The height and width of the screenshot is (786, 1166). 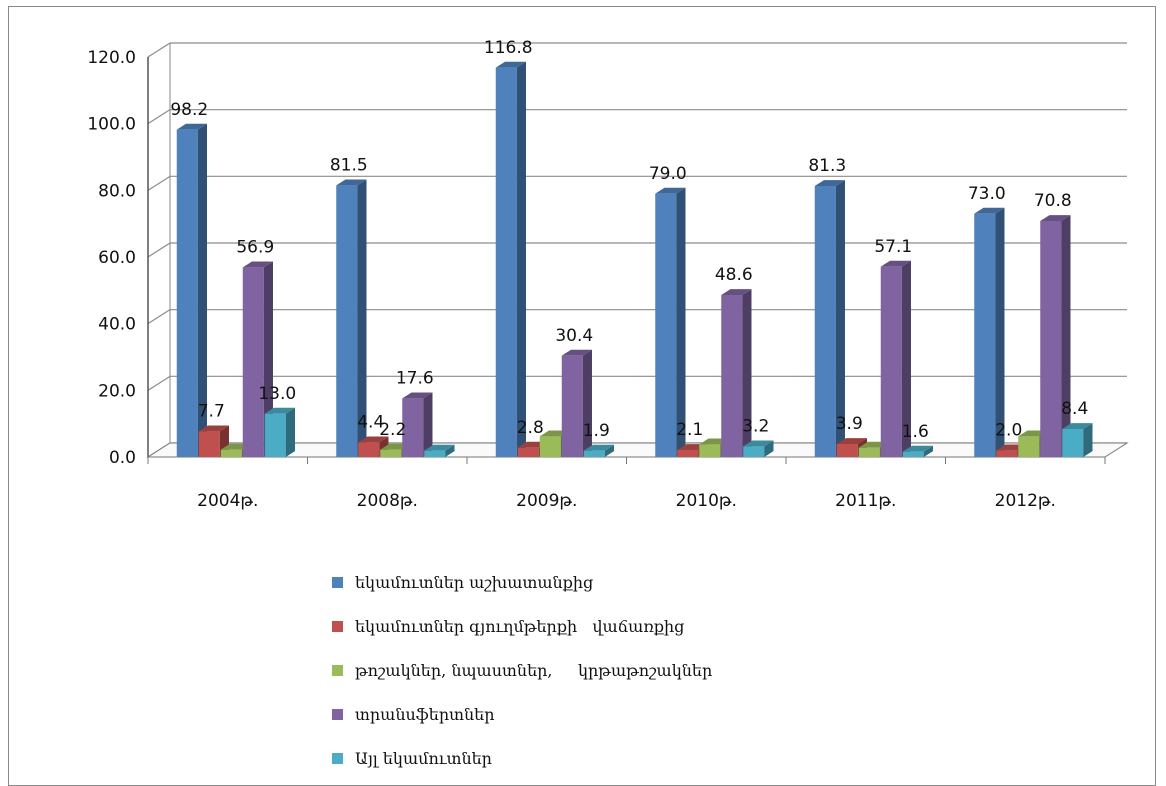 What do you see at coordinates (847, 450) in the screenshot?
I see `bar-եկամուտներ գյուղմթերքի վաճառքից-2011թ.` at bounding box center [847, 450].